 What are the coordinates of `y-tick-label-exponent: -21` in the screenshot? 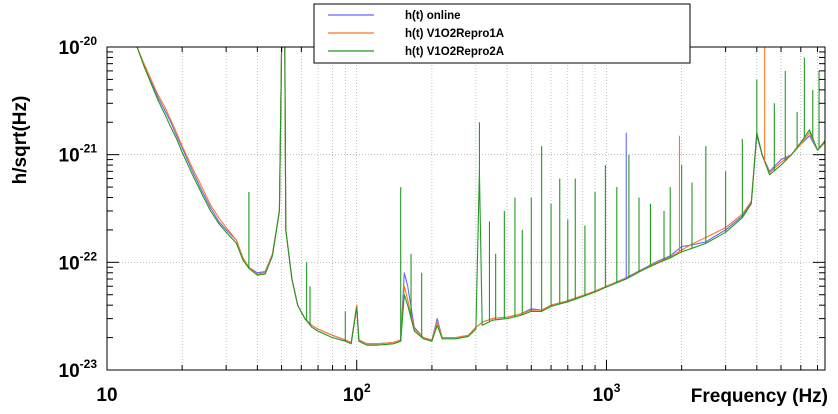 It's located at (89, 149).